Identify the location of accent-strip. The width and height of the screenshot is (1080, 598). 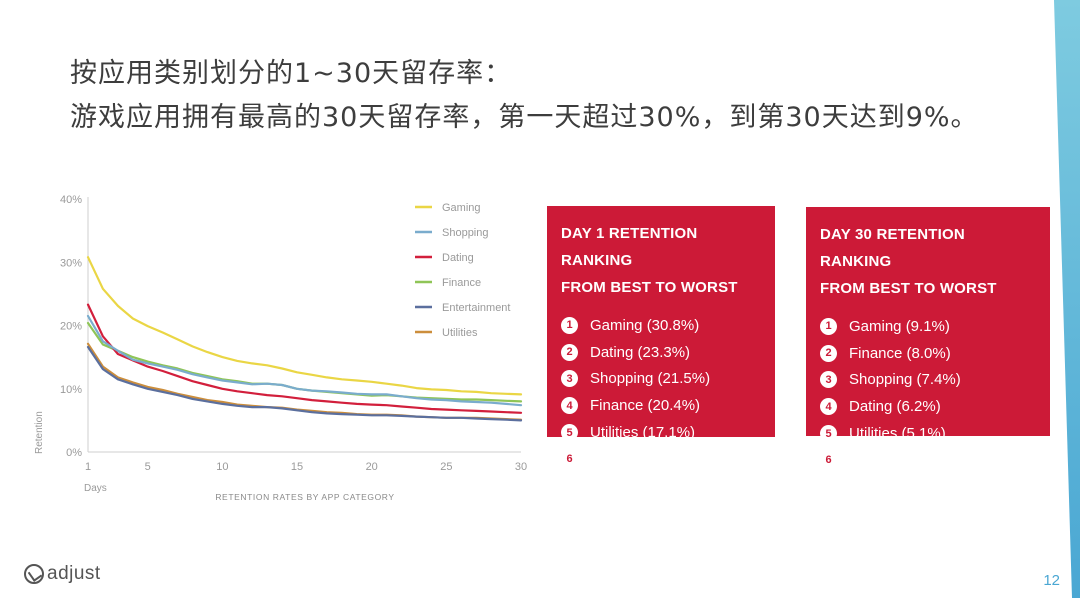
(1067, 299).